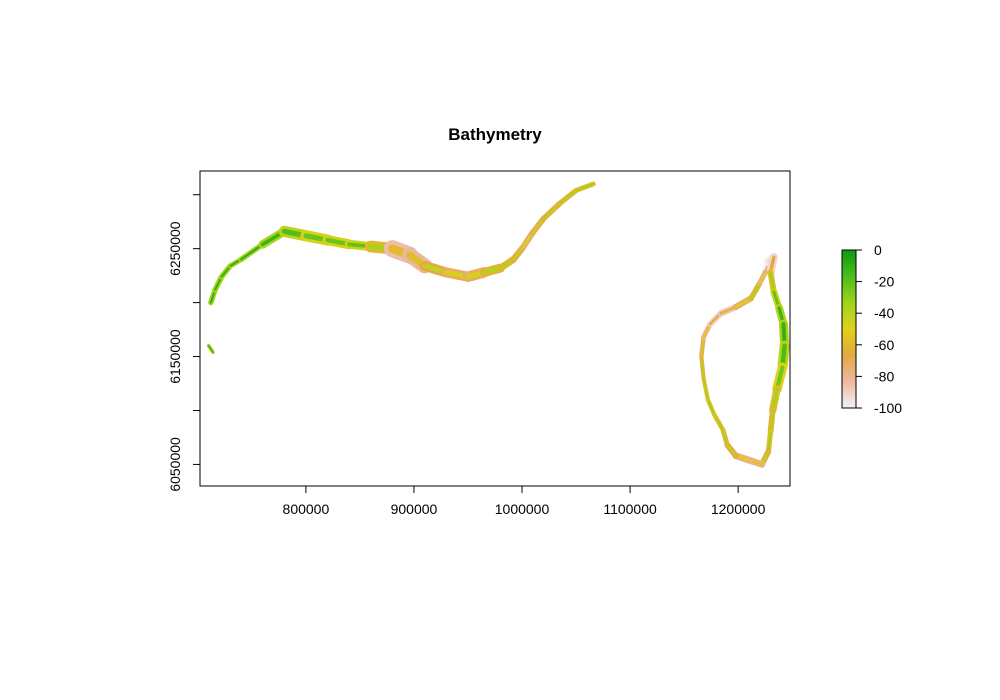 The width and height of the screenshot is (1000, 700). Describe the element at coordinates (495, 134) in the screenshot. I see `chart-title: Bathymetry` at that location.